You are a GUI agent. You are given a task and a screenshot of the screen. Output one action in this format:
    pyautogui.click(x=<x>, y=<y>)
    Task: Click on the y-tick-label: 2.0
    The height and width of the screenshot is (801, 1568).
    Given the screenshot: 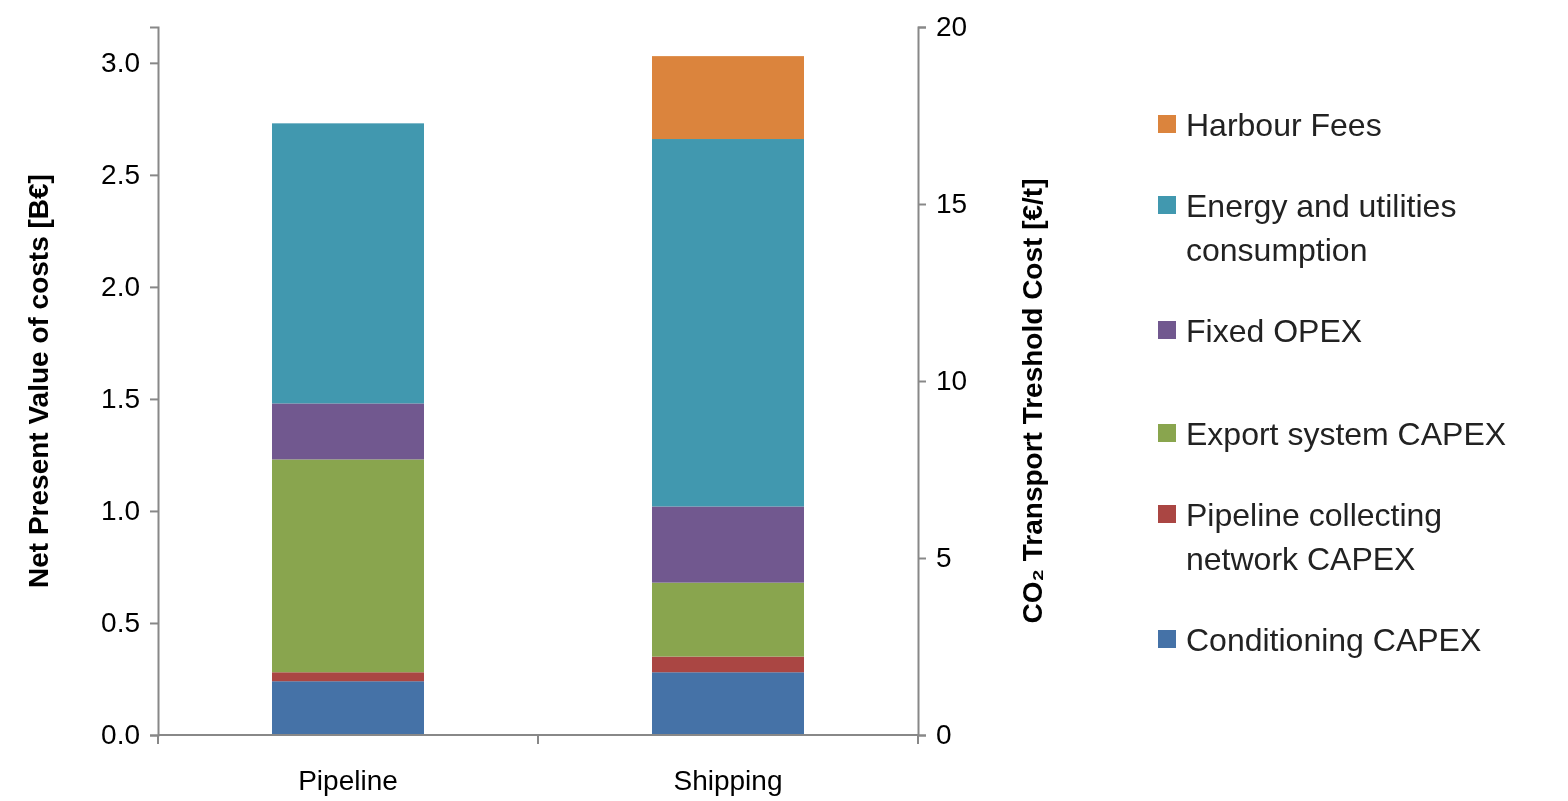 What is the action you would take?
    pyautogui.click(x=120, y=287)
    